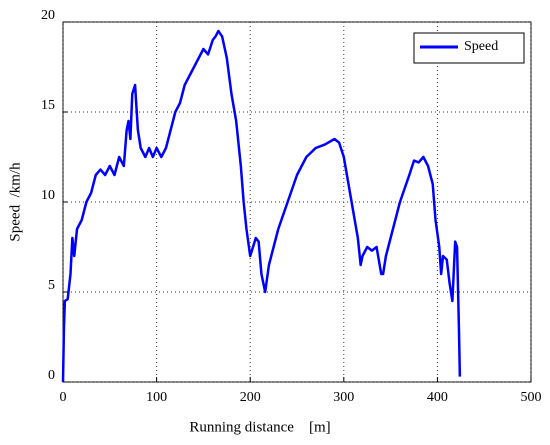  Describe the element at coordinates (481, 46) in the screenshot. I see `legend-label: Speed` at that location.